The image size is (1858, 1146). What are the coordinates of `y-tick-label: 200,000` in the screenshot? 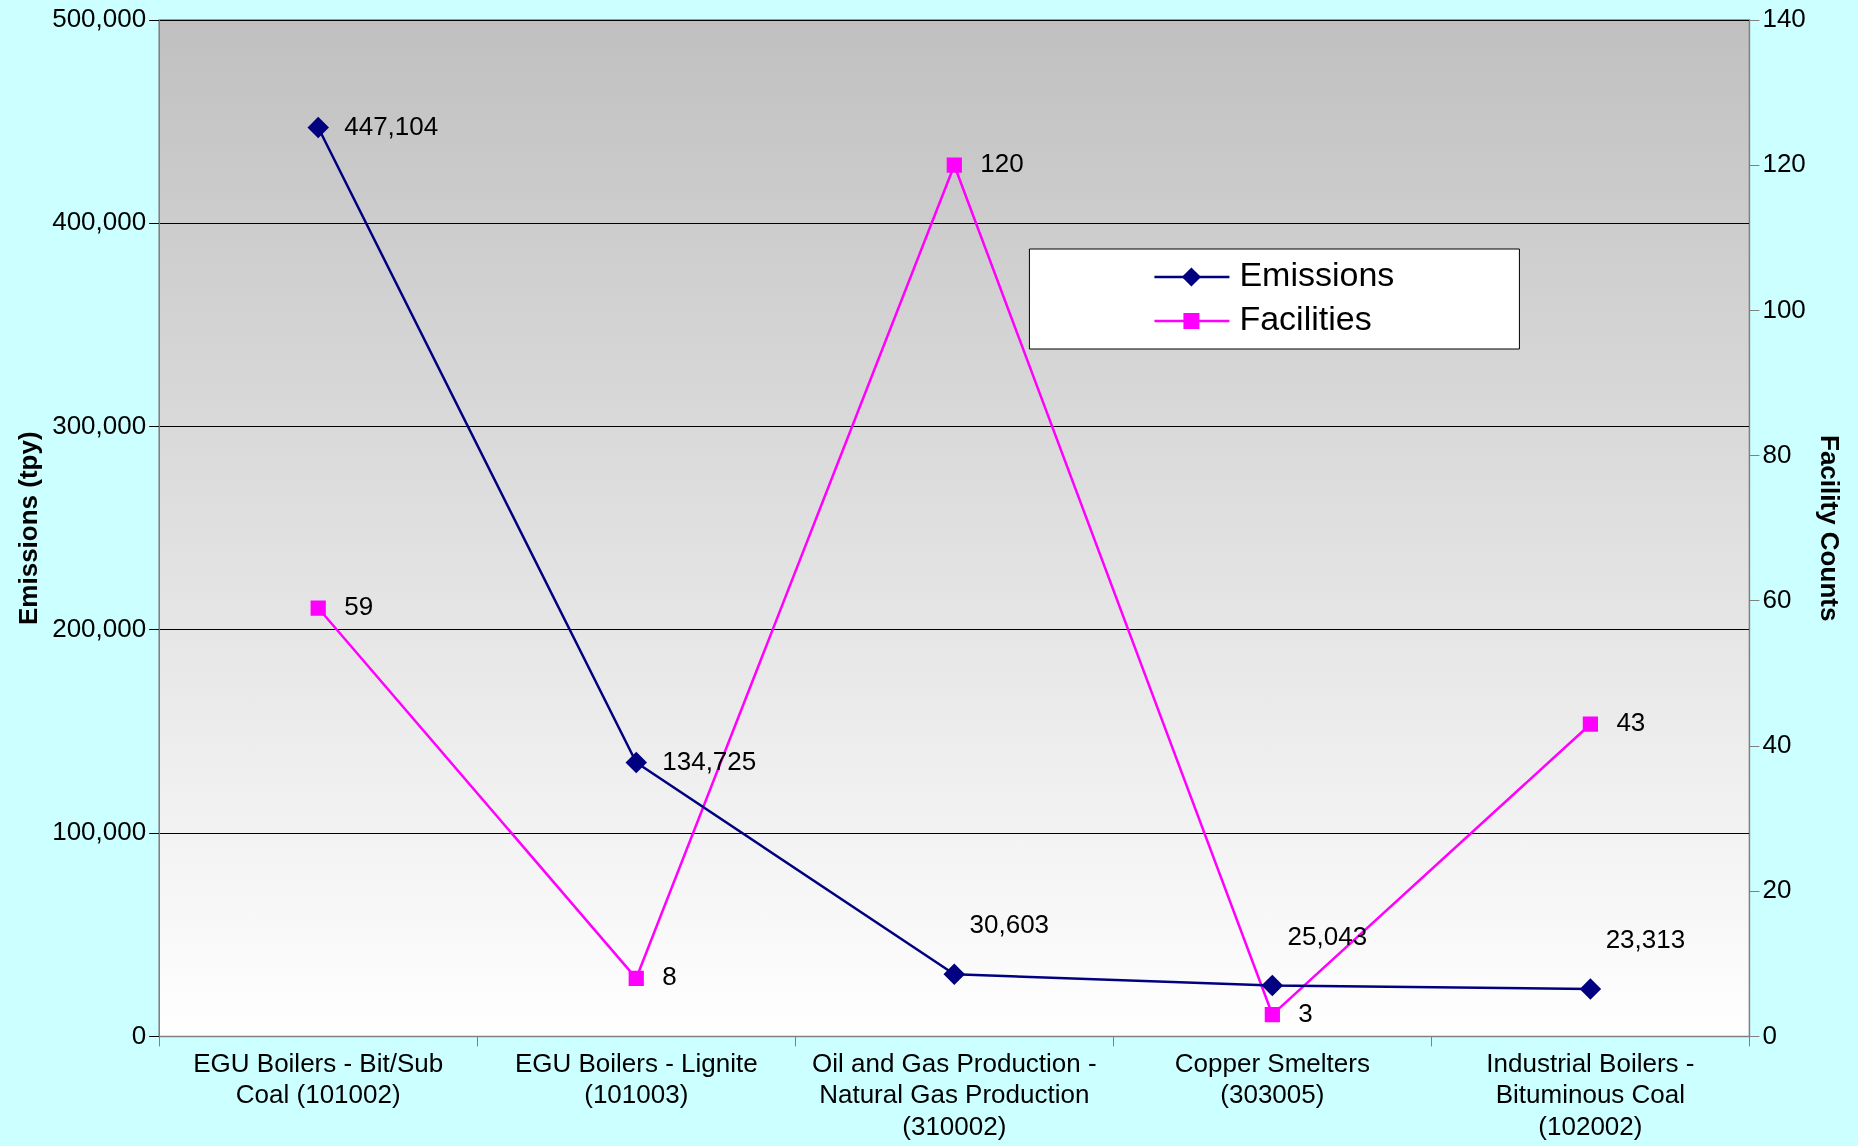 It's located at (99, 628).